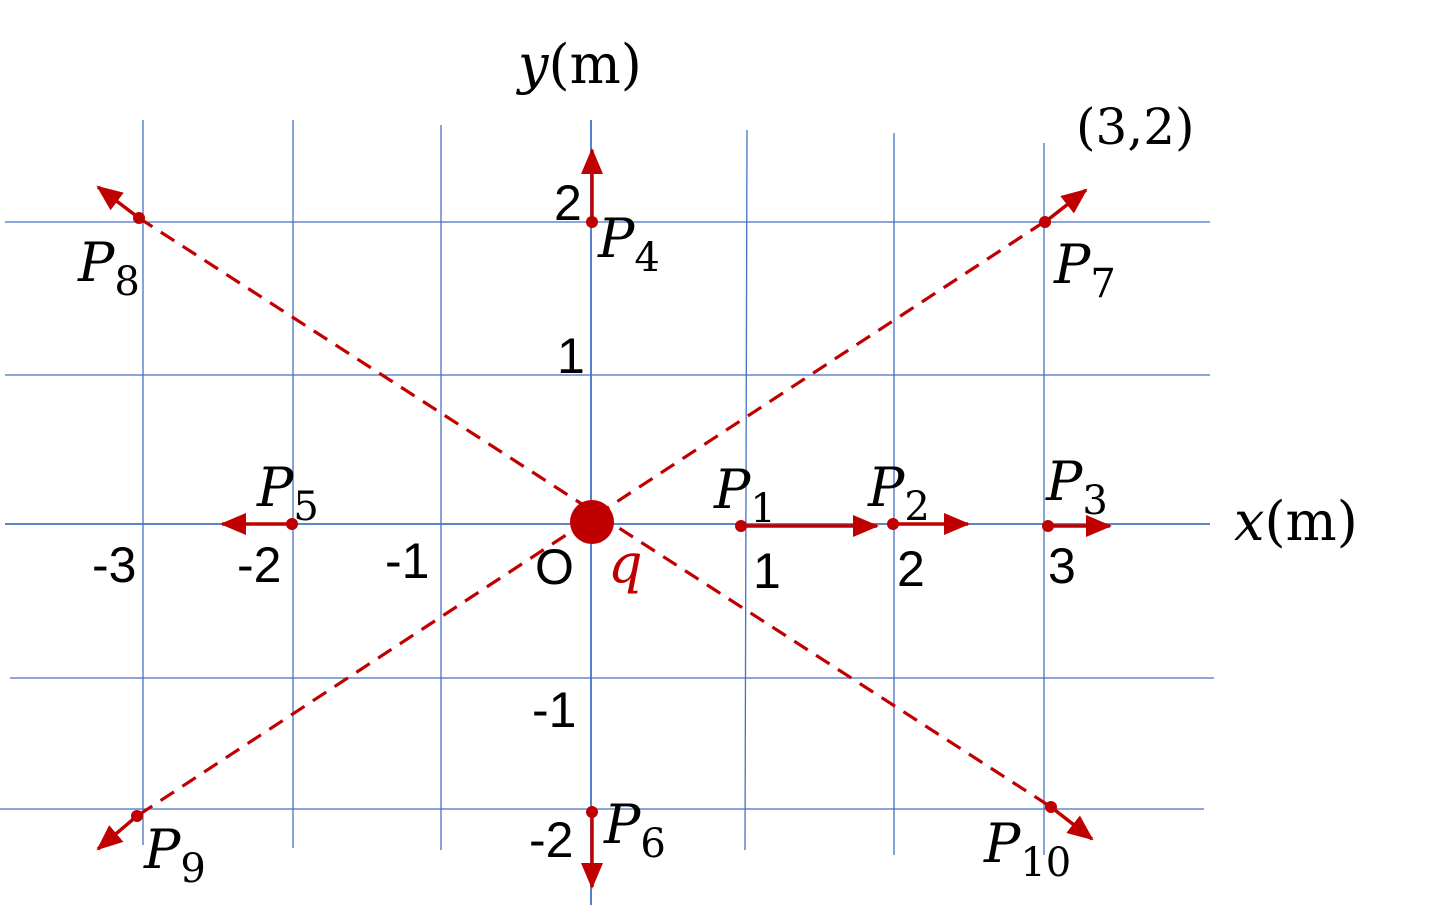 The height and width of the screenshot is (922, 1437). I want to click on charge-label: q, so click(625, 563).